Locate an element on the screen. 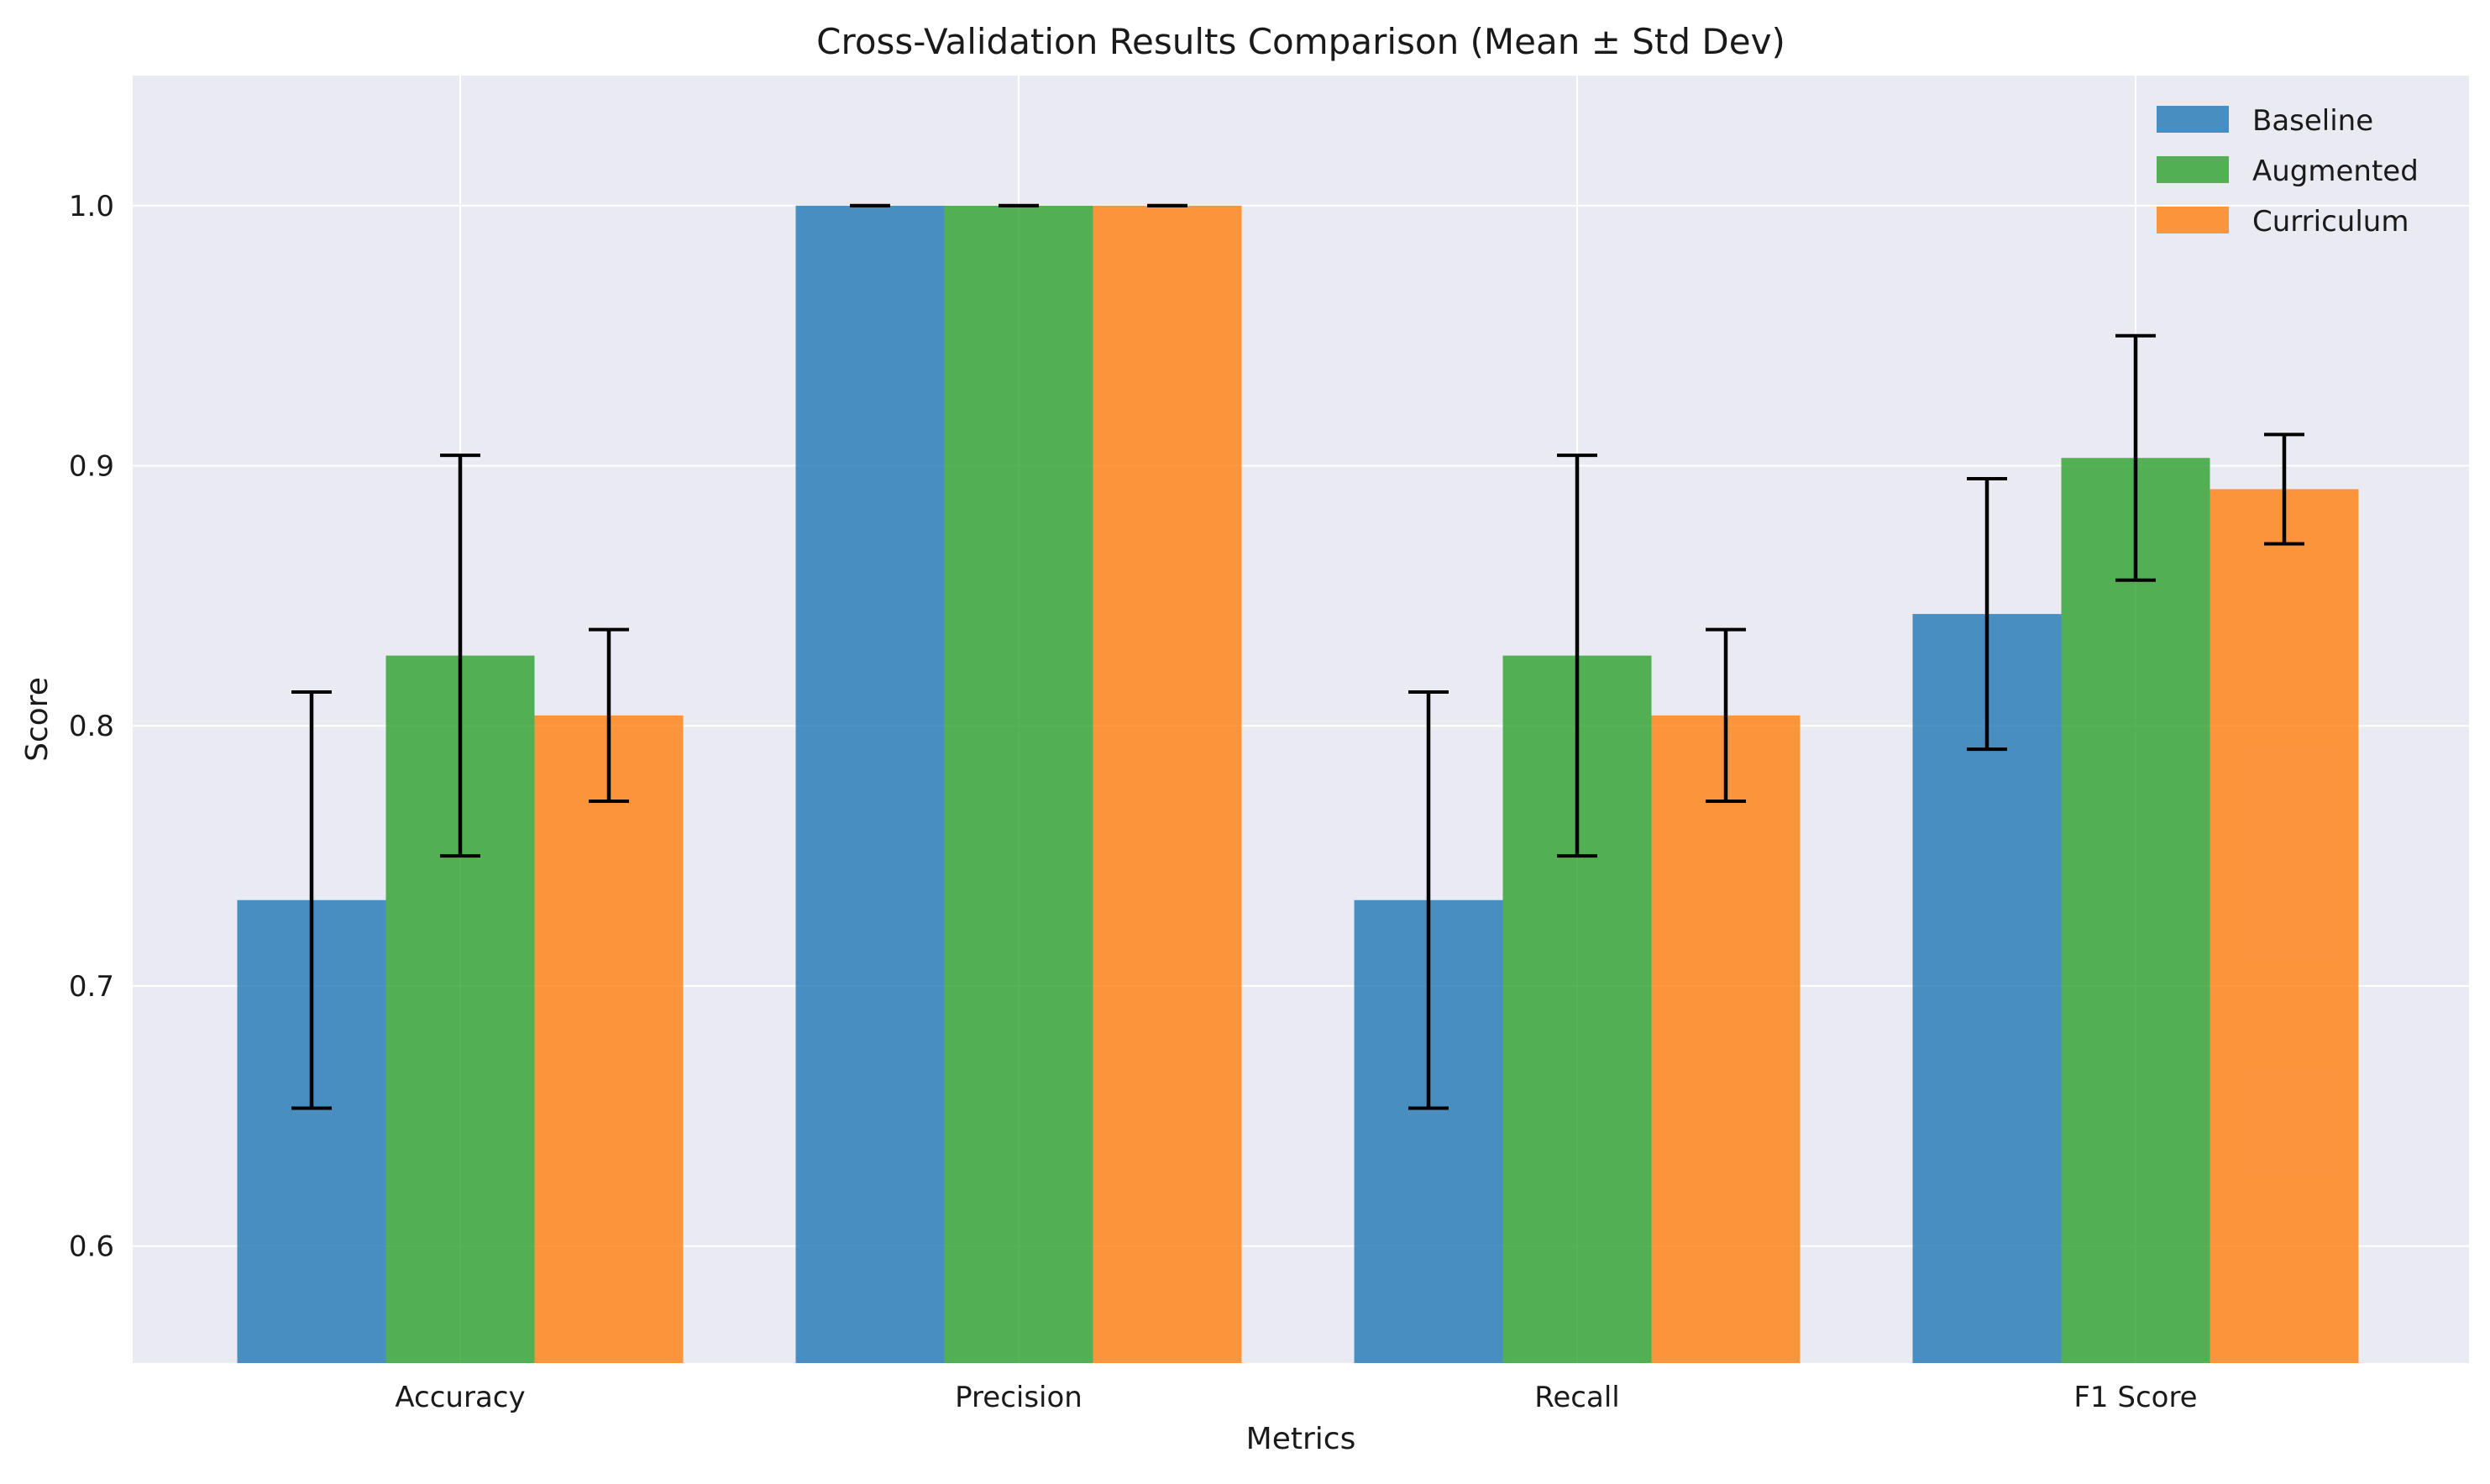  x-tick-label: Precision is located at coordinates (1019, 1398).